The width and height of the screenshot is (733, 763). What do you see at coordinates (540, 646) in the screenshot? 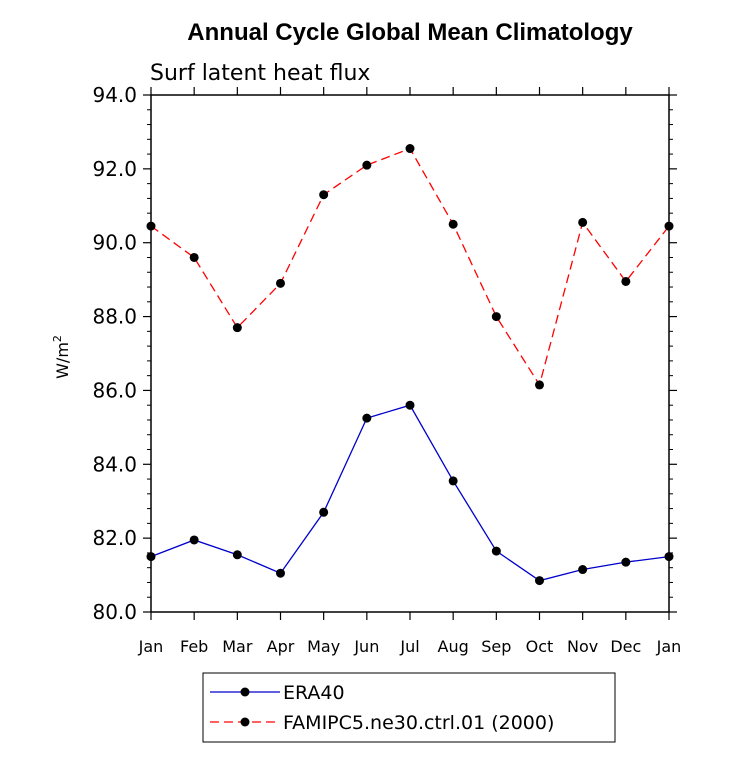
I see `x-tick-label: Oct` at bounding box center [540, 646].